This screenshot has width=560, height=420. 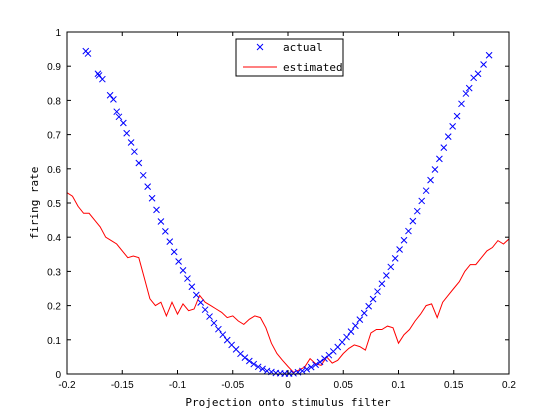 I want to click on y-tick-label: 1, so click(x=58, y=33).